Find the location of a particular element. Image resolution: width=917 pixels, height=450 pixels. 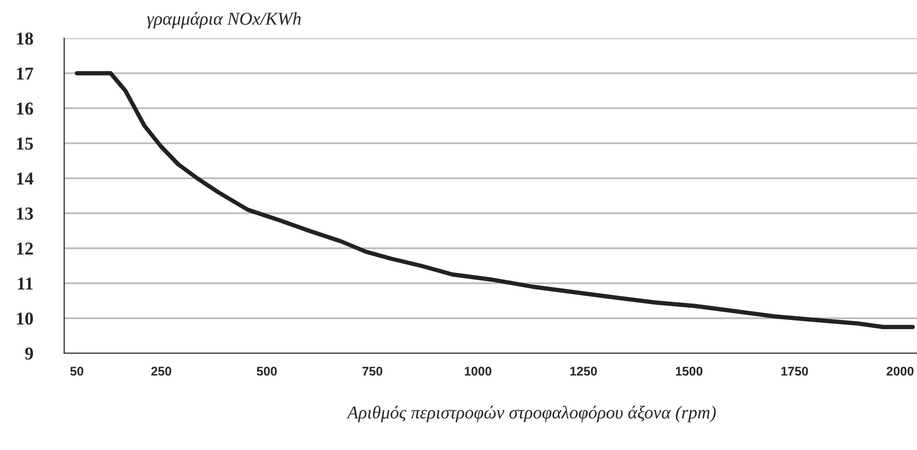

x-tick-label: 1750 is located at coordinates (794, 371).